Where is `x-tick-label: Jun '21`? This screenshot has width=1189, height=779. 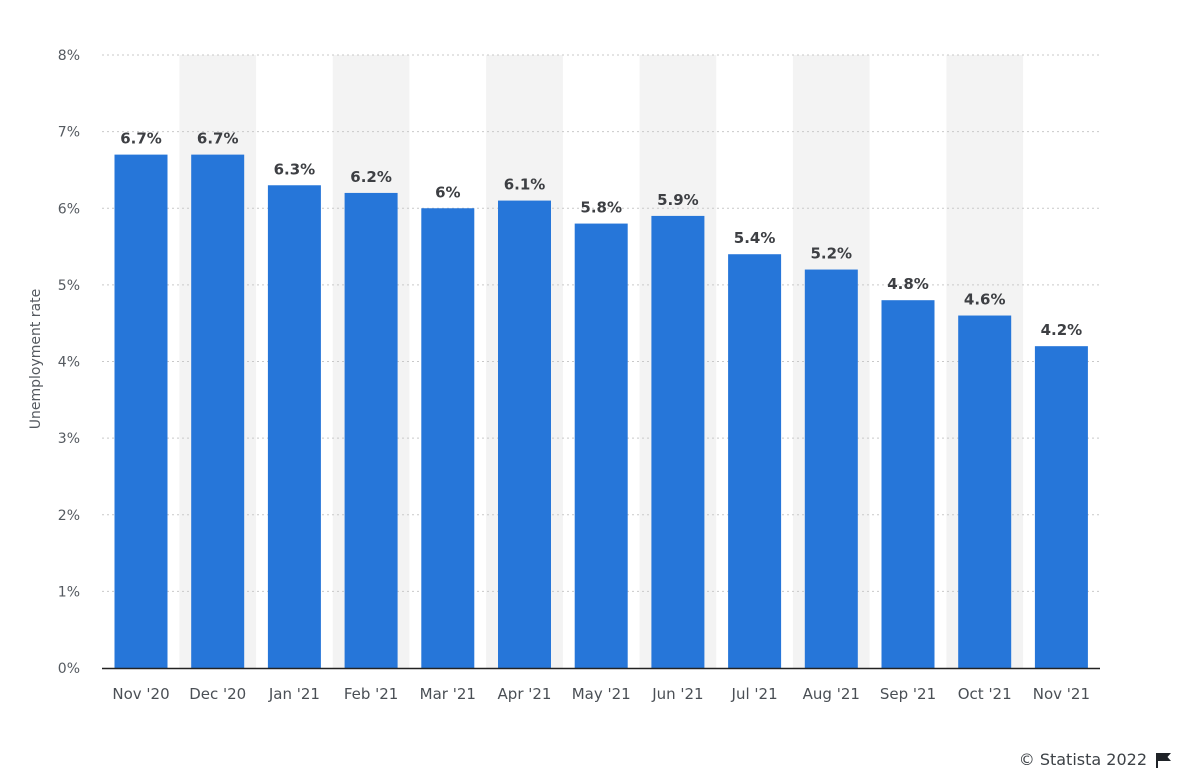
x-tick-label: Jun '21 is located at coordinates (677, 694).